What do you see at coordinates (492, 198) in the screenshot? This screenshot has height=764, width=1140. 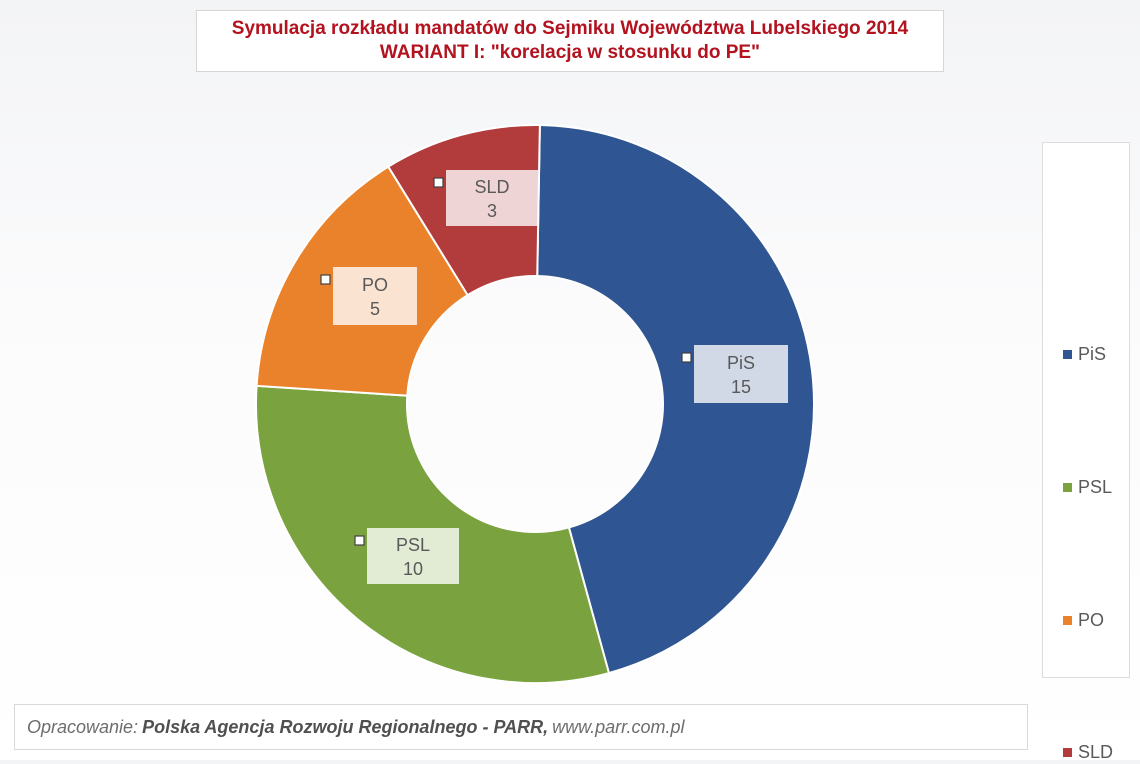 I see `data-label-box-sld` at bounding box center [492, 198].